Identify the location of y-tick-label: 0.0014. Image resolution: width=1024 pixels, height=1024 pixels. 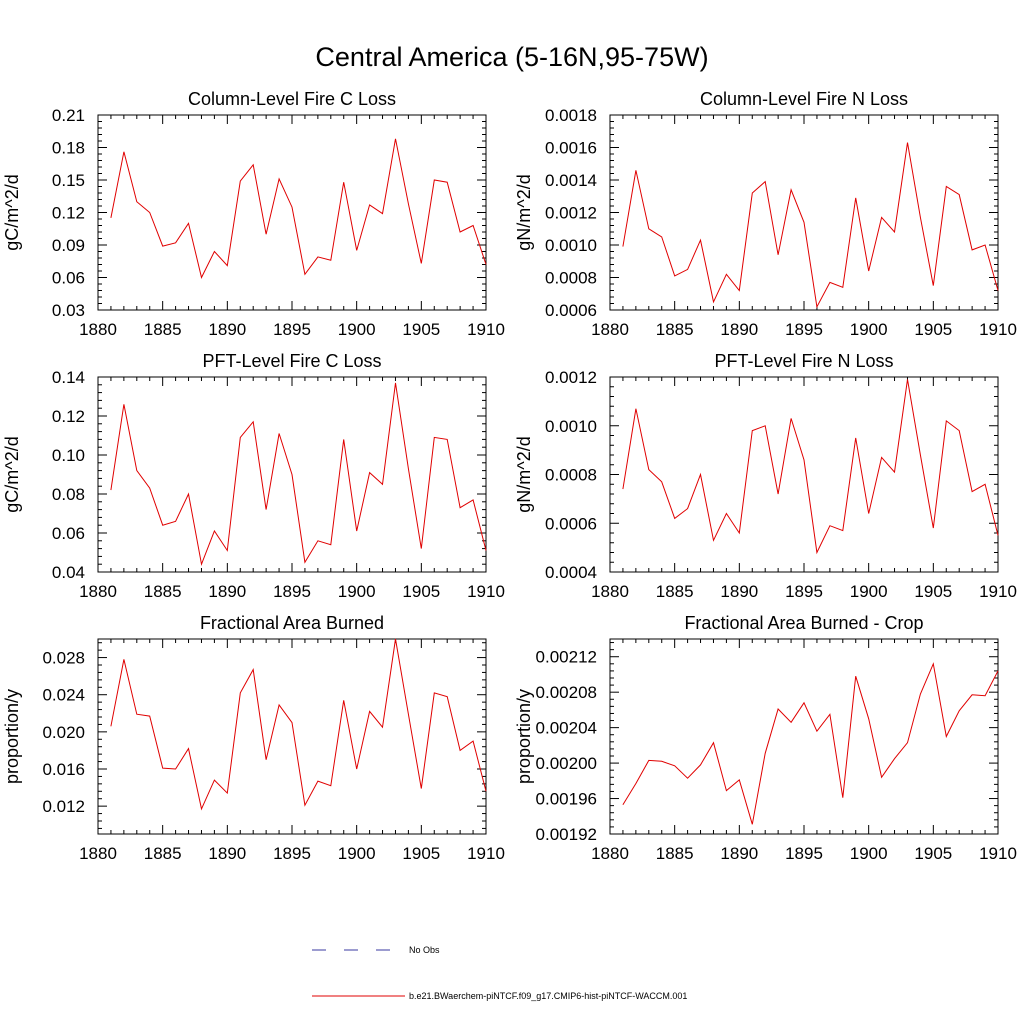
(571, 180).